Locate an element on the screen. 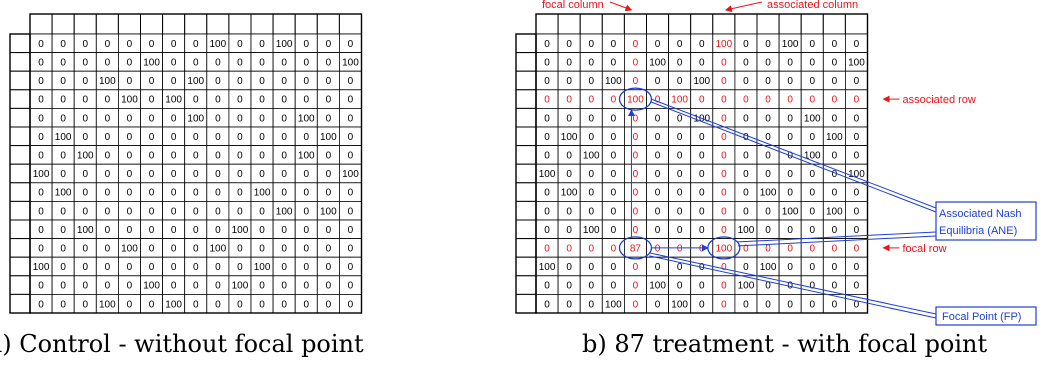 This screenshot has height=383, width=1060. ane-callout-line2: Equilibria (ANE) is located at coordinates (978, 231).